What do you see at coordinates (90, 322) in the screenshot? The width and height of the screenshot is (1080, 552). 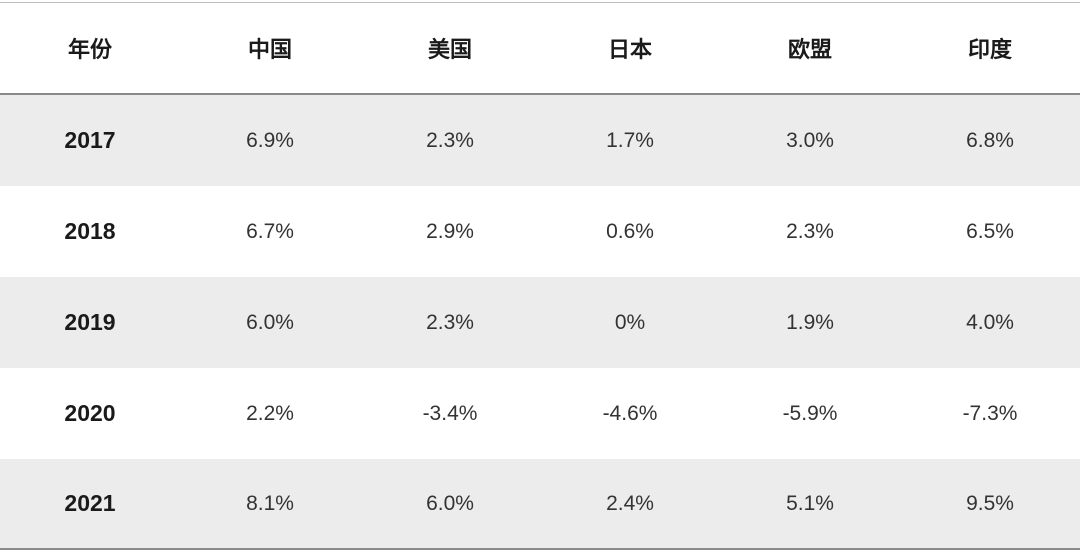 I see `row-year-cell: 2019` at bounding box center [90, 322].